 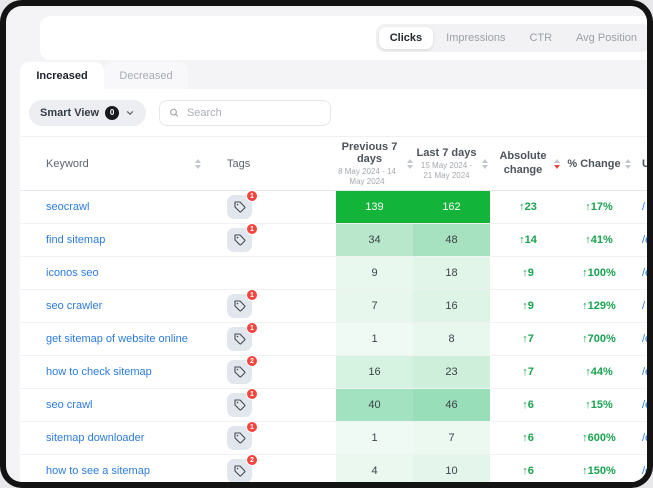 I want to click on tab-increased: Increased, so click(x=62, y=75).